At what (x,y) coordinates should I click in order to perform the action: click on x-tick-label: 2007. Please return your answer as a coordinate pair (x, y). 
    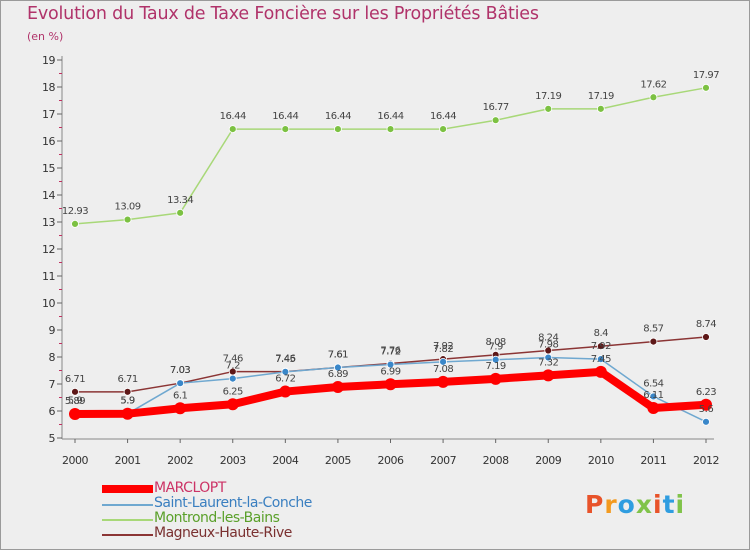
    Looking at the image, I should click on (443, 460).